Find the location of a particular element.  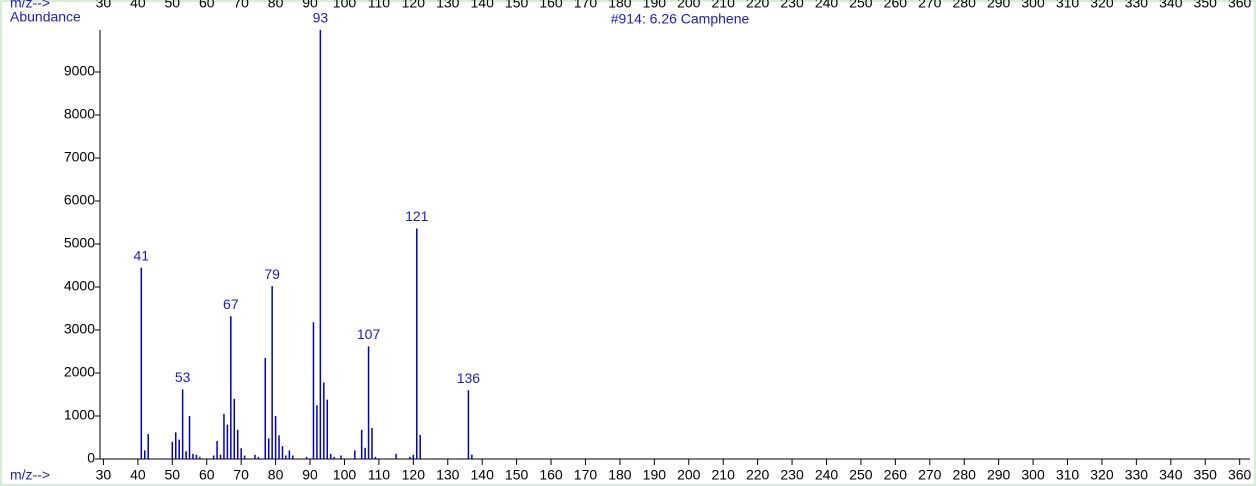

x-tick-label: 60 is located at coordinates (207, 475).